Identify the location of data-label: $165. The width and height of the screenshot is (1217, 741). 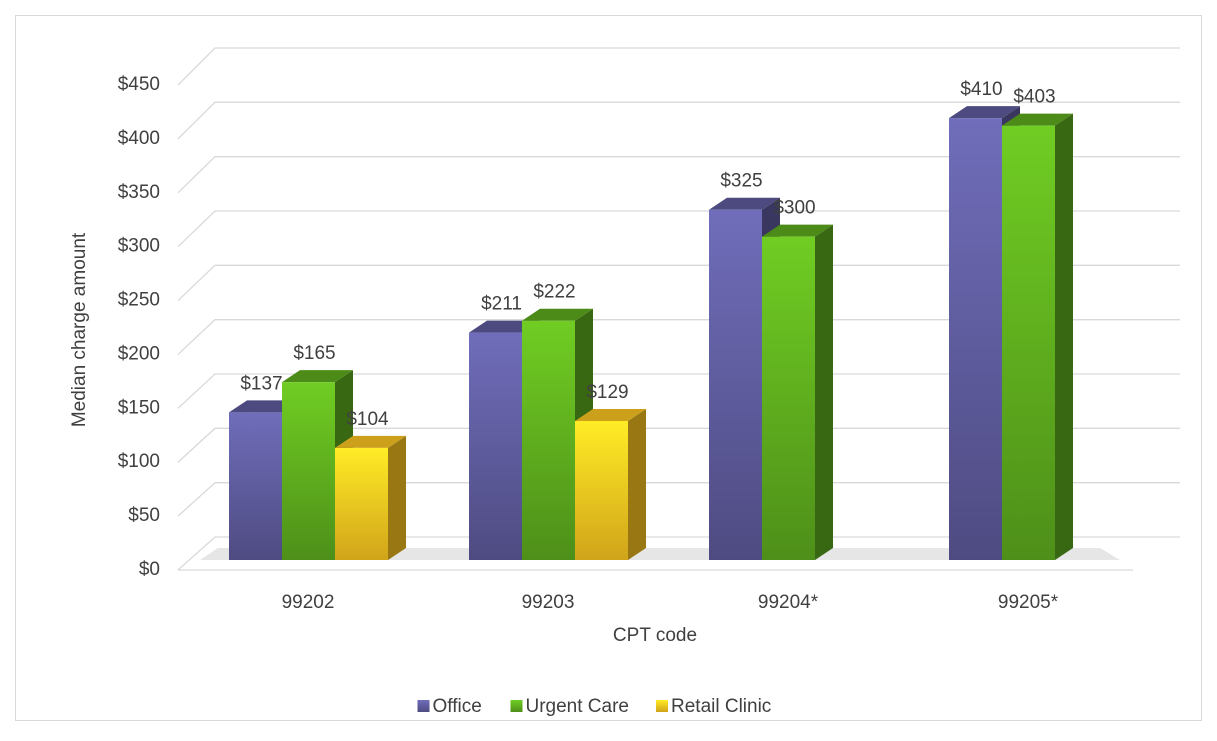
(314, 353).